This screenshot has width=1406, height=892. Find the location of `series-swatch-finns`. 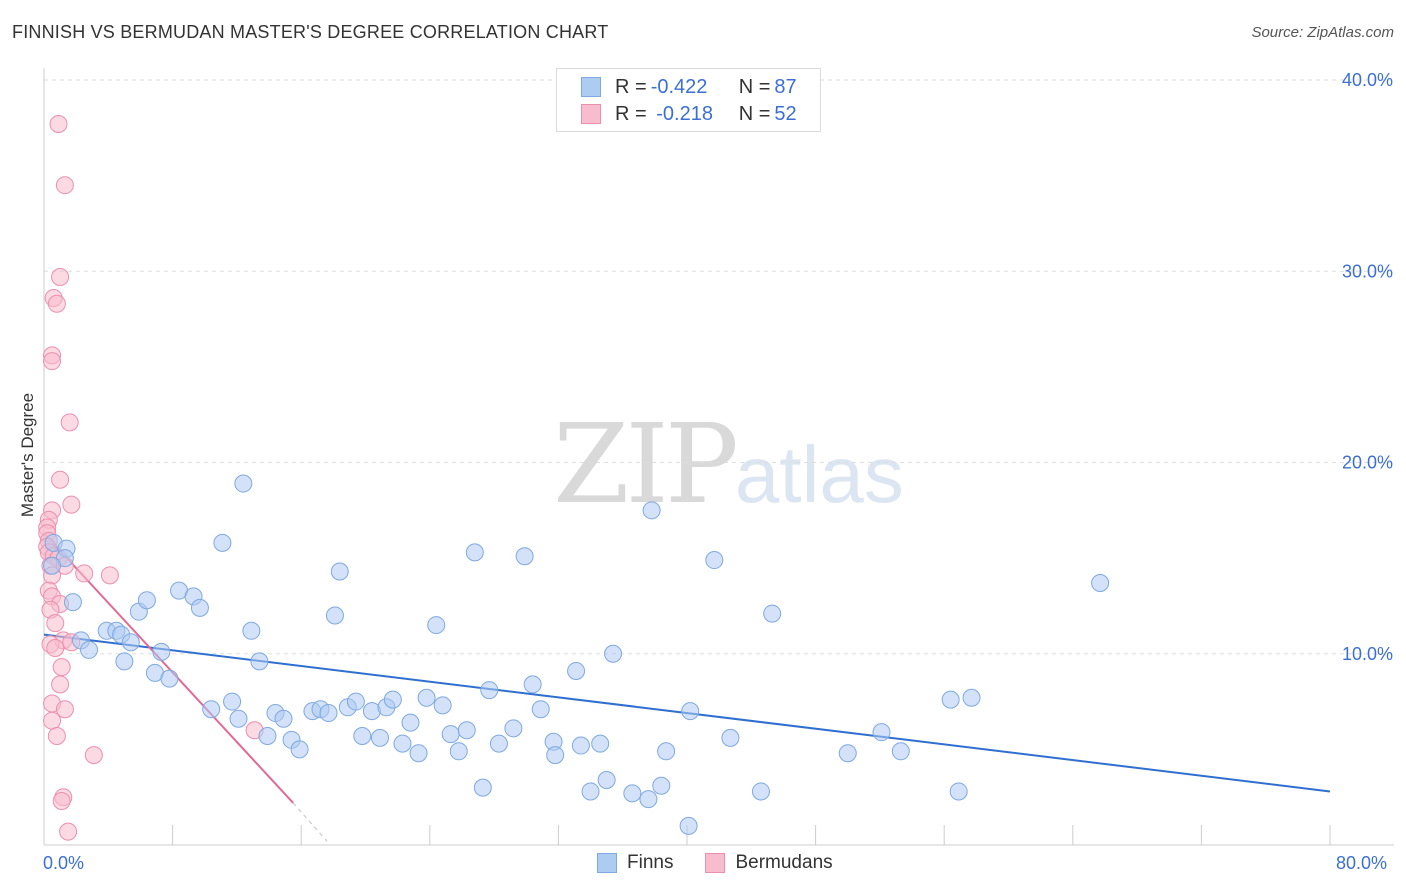

series-swatch-finns is located at coordinates (607, 863).